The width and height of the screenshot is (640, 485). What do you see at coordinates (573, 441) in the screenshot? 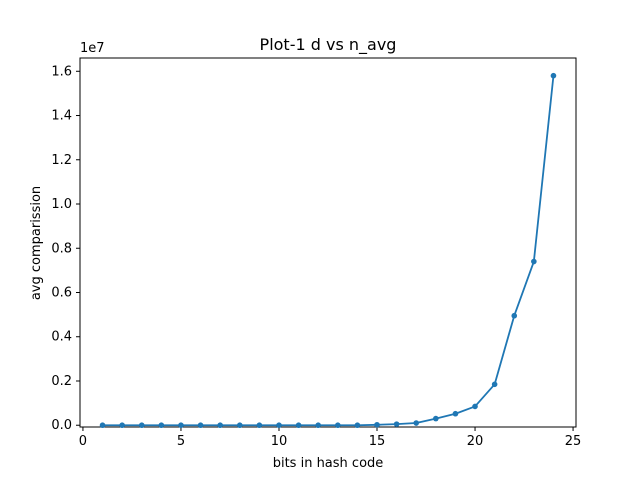
I see `x-tick-label: 25` at bounding box center [573, 441].